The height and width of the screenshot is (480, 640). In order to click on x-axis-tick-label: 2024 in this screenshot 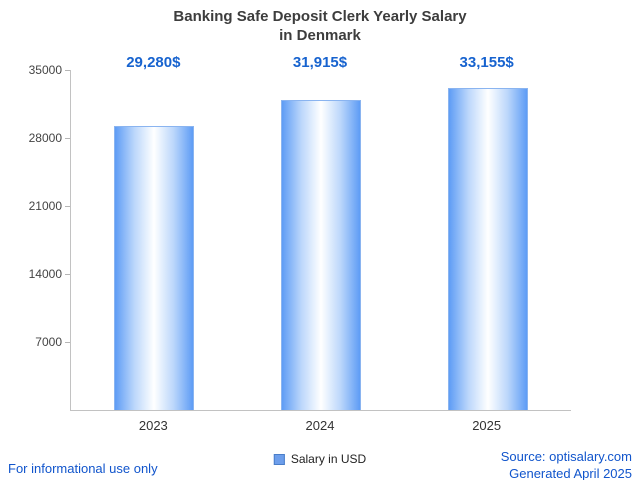, I will do `click(320, 425)`.